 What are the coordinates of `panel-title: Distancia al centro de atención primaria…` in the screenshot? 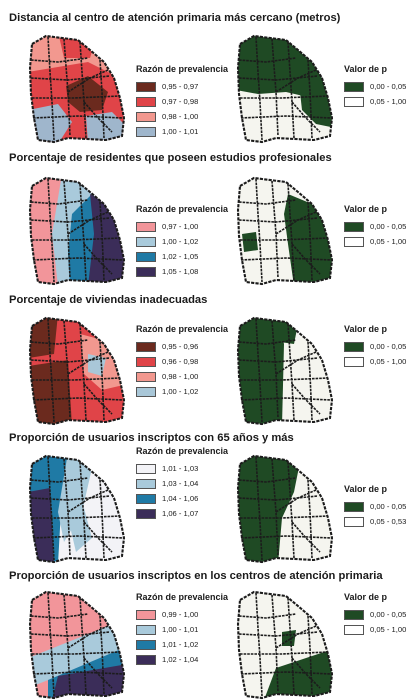 It's located at (175, 18).